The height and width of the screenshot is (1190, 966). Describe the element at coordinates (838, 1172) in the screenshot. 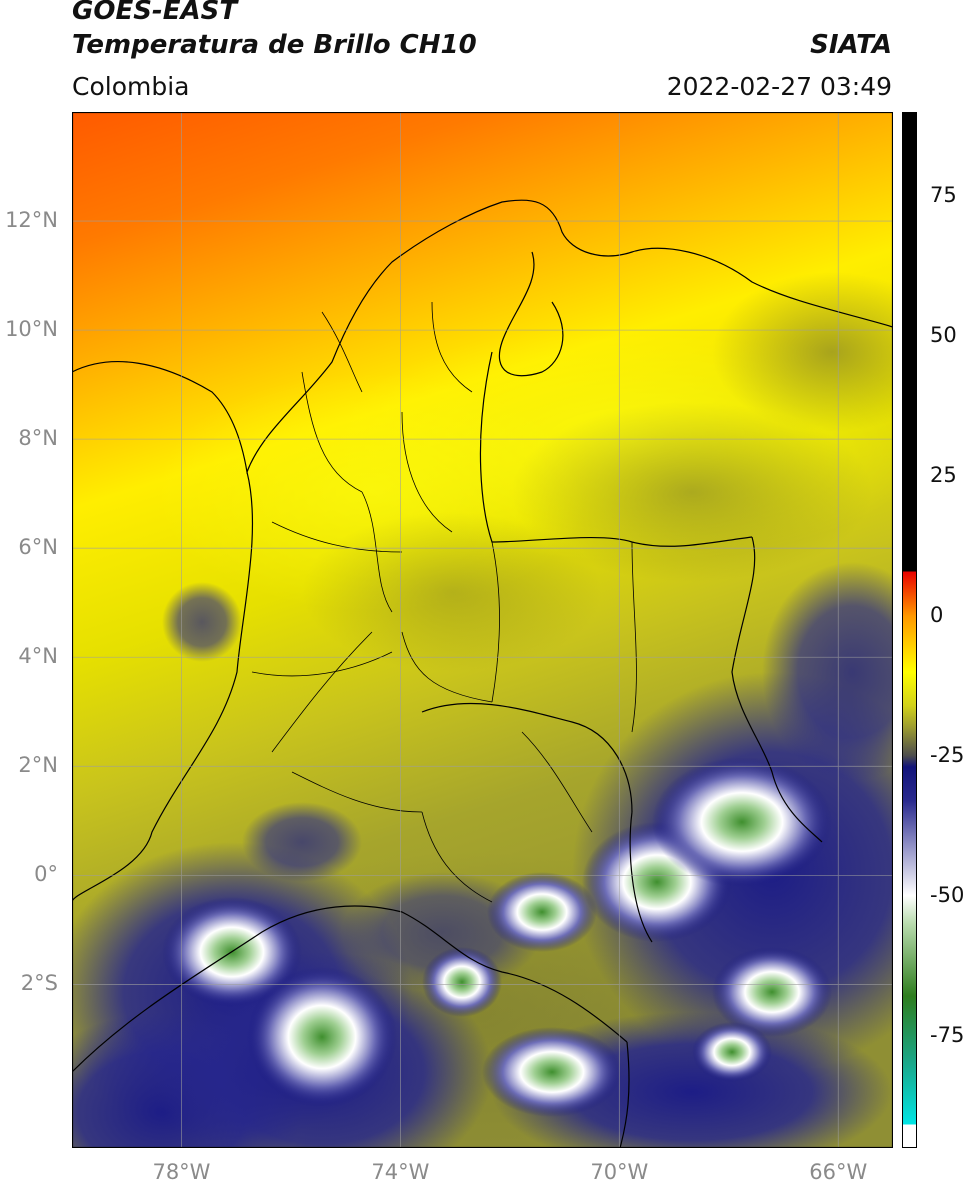

I see `longitude-label: 66°W` at that location.